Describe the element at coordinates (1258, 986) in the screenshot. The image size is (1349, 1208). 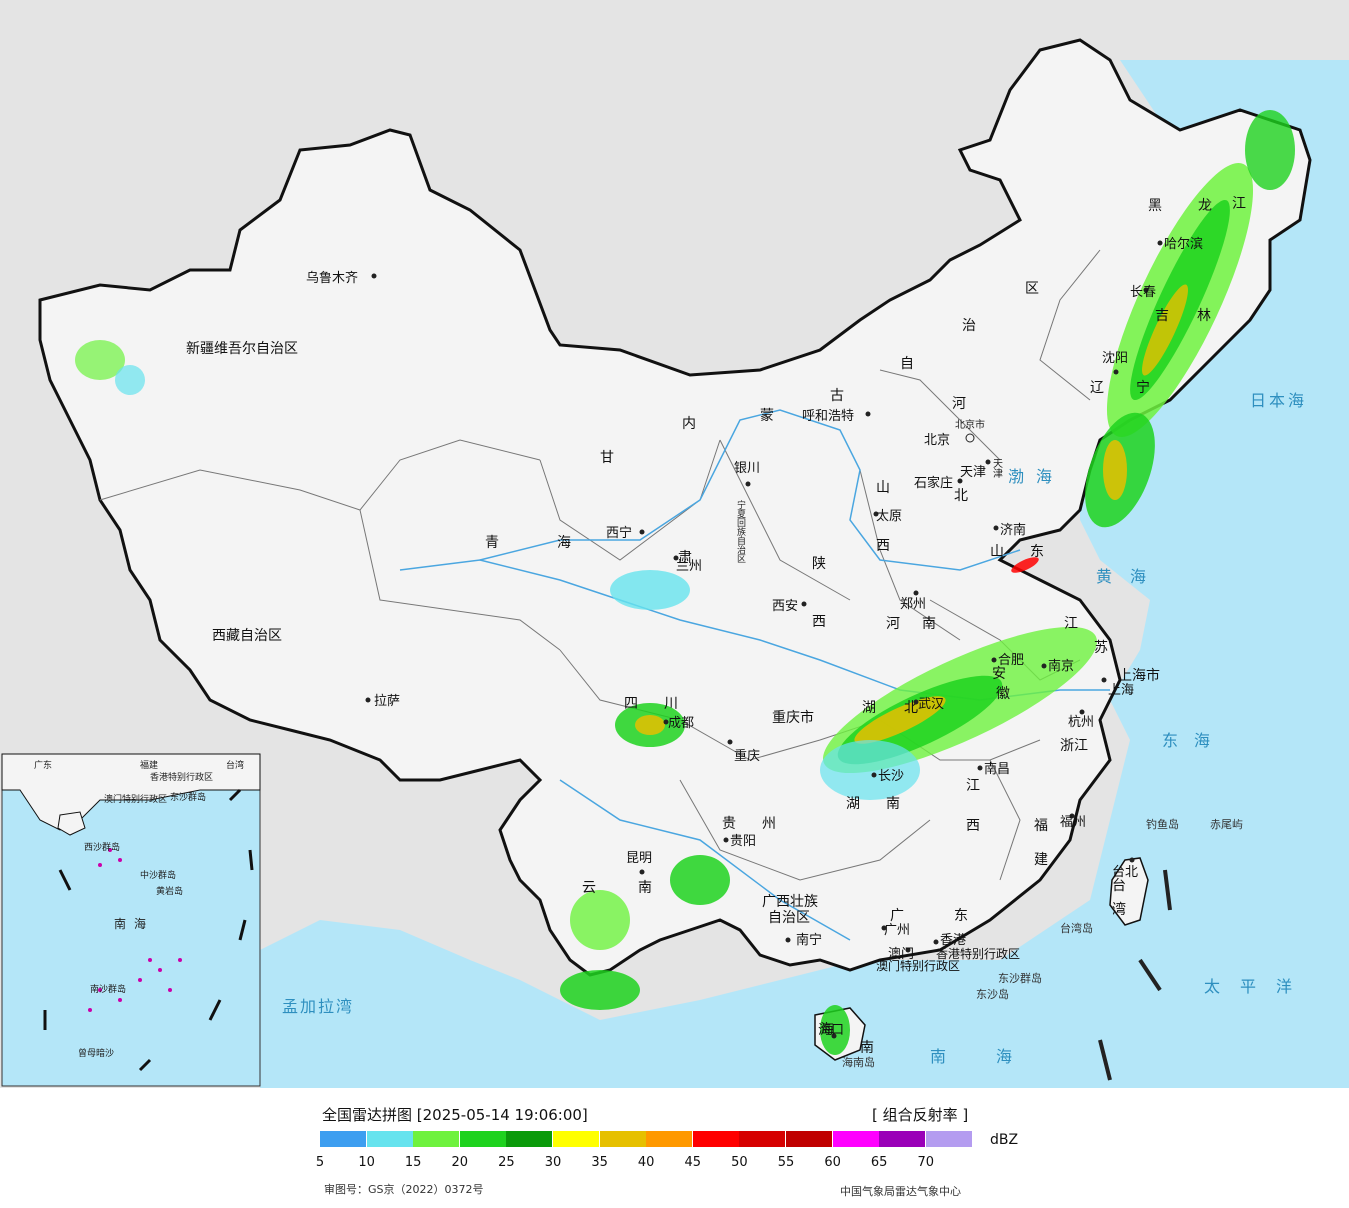
I see `sea-taiping-yang: 太平洋` at that location.